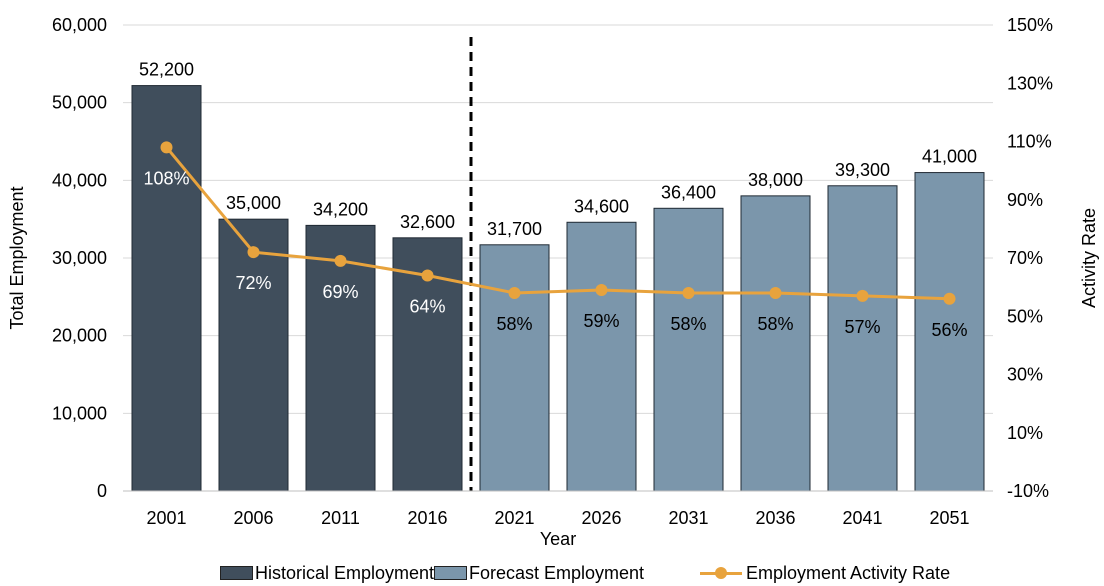  I want to click on right-tick-label: 10%, so click(1025, 433).